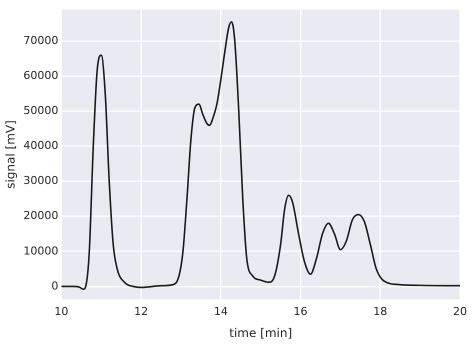  What do you see at coordinates (40, 145) in the screenshot?
I see `y-tick-label: 40000` at bounding box center [40, 145].